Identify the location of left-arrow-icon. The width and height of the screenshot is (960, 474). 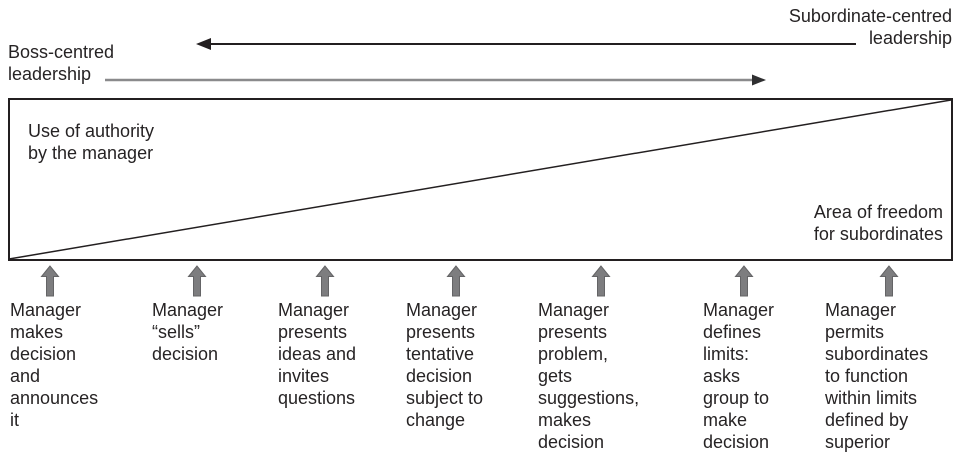
(526, 44).